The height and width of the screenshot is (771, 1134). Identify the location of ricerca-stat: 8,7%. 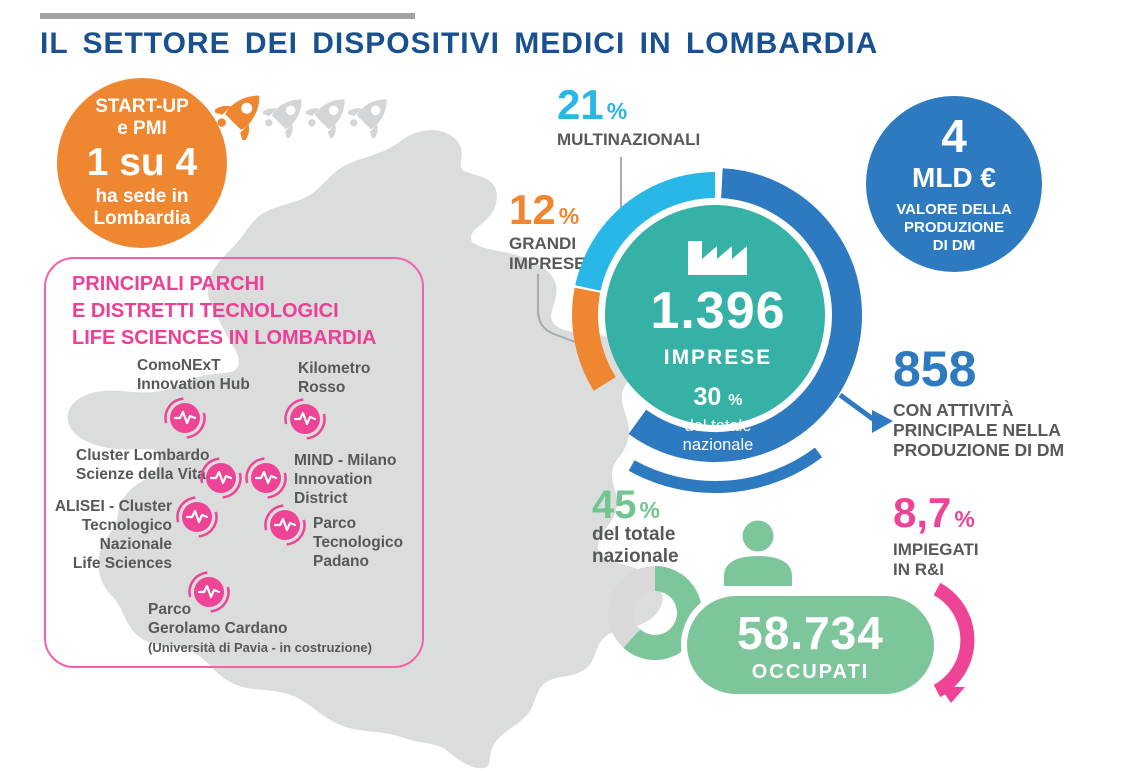
(934, 513).